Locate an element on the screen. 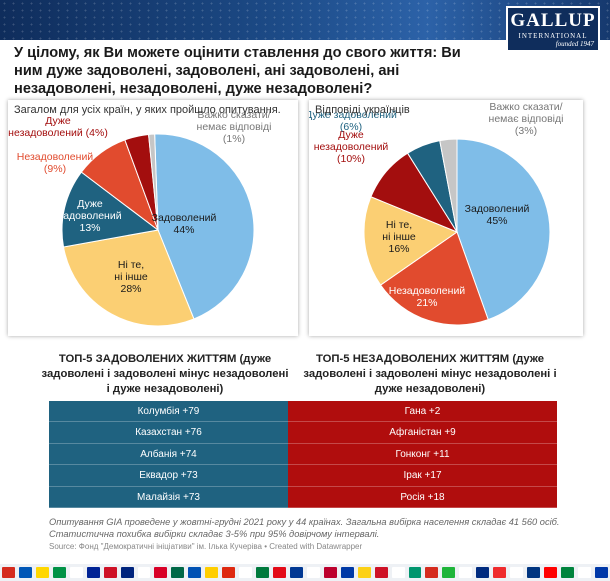 The image size is (610, 581). pie-slice-label: Дуже задоволений (6%) is located at coordinates (353, 121).